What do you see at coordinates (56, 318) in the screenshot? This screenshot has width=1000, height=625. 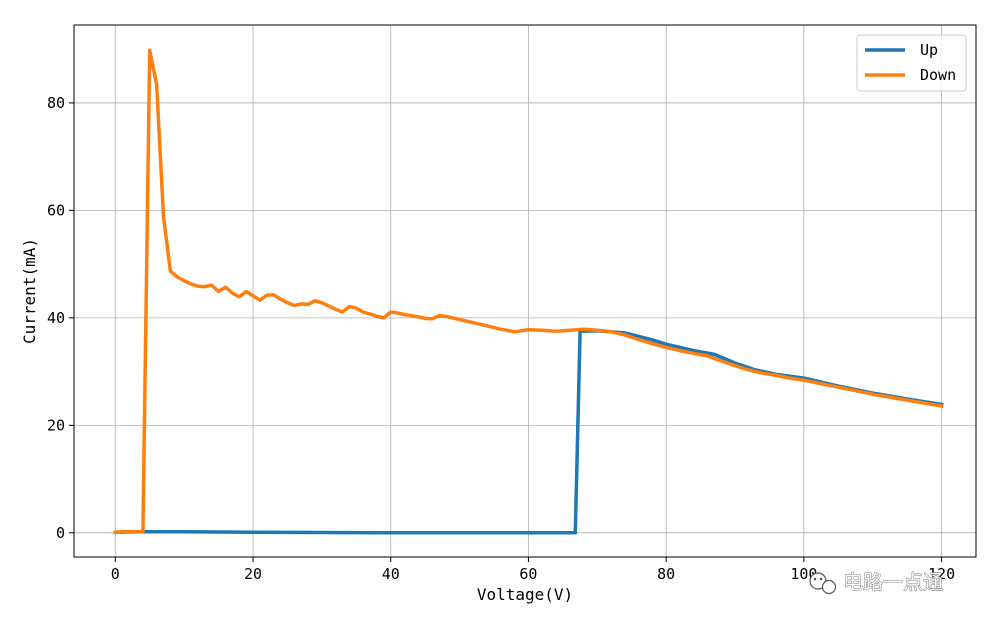 I see `y-tick-label: 40` at bounding box center [56, 318].